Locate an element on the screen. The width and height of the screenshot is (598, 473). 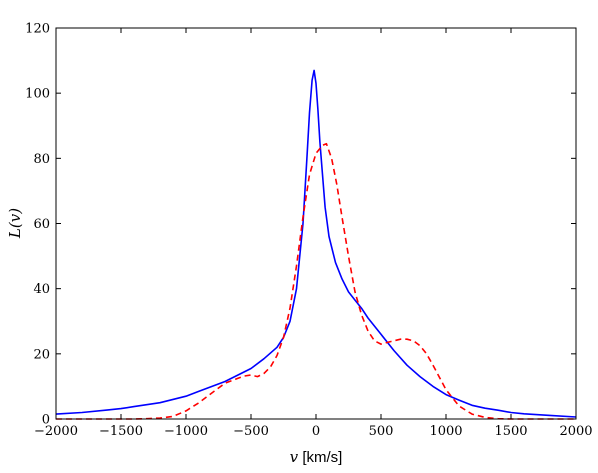
x-tick-label: −500 is located at coordinates (251, 431).